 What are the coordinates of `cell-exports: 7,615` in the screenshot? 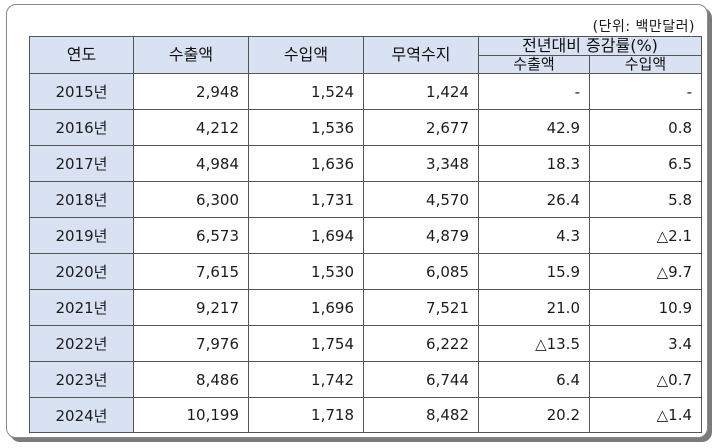 It's located at (191, 271).